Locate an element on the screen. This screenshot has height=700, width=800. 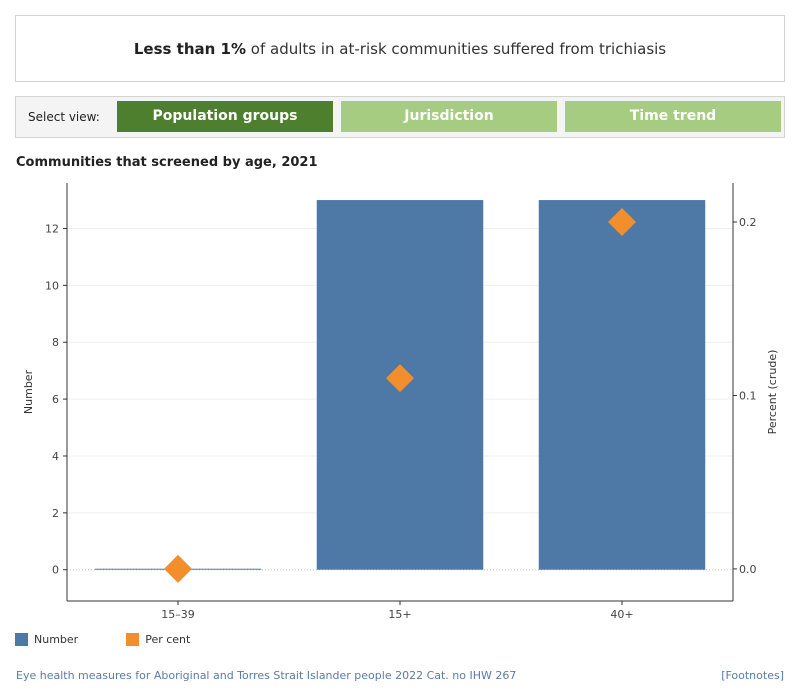
view-selector-label: Select view: is located at coordinates (64, 117).